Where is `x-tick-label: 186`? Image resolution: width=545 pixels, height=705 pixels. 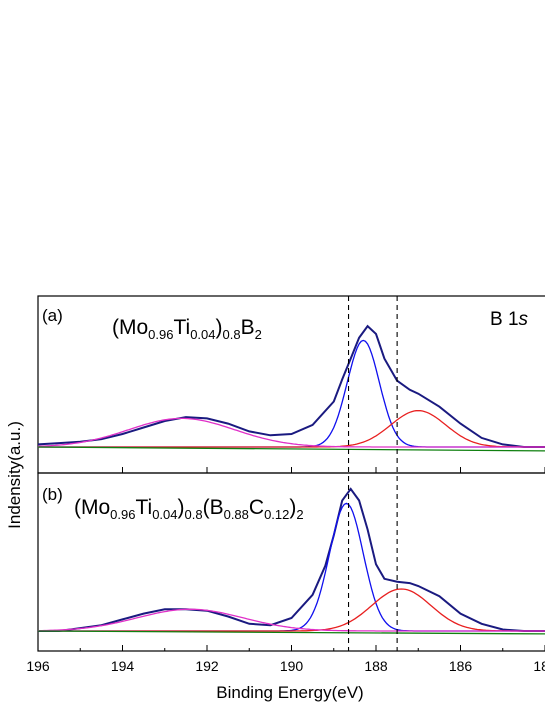 x-tick-label: 186 is located at coordinates (461, 666).